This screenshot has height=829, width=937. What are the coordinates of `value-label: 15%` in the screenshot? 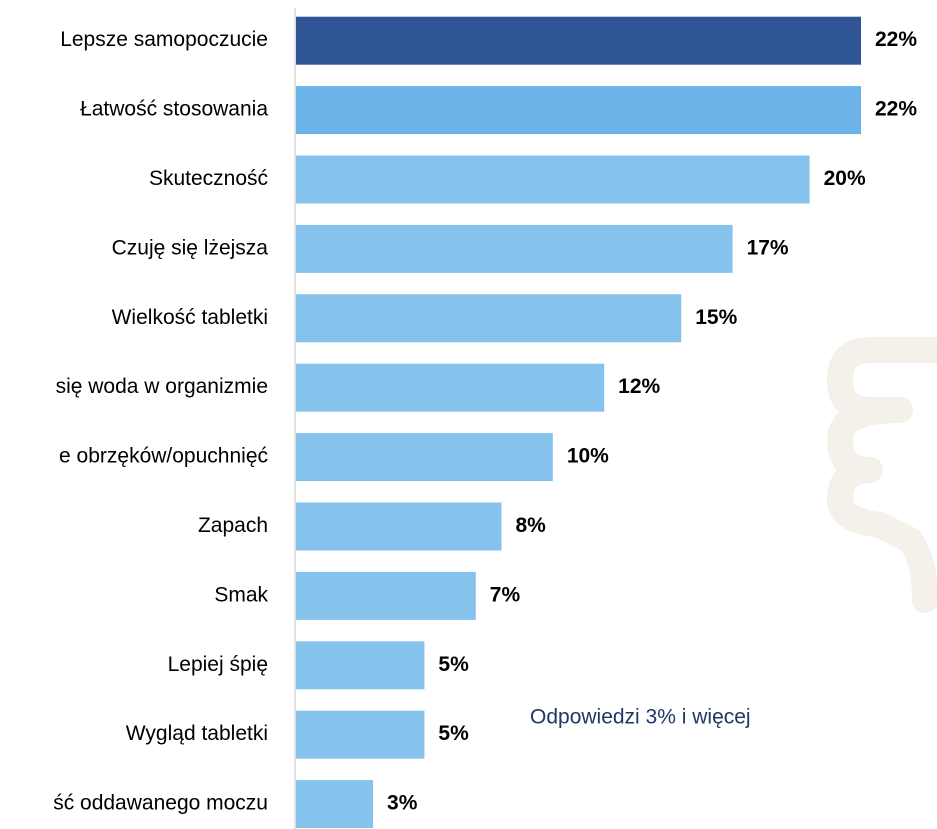 It's located at (716, 317).